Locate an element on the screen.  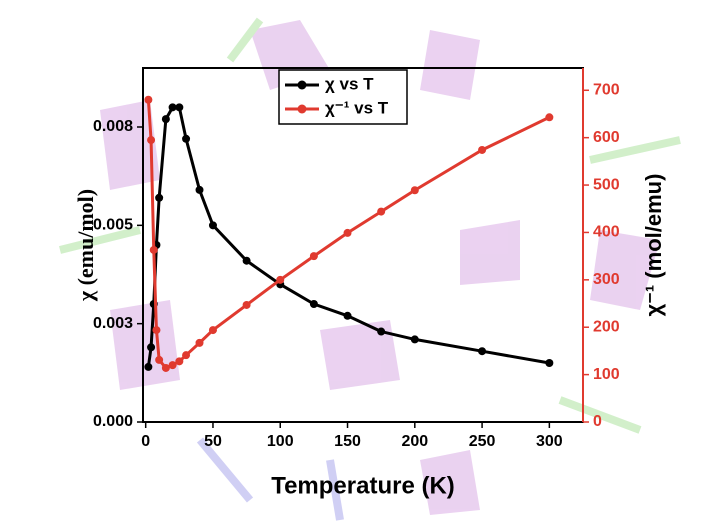
x-tick-label: 100 is located at coordinates (280, 441).